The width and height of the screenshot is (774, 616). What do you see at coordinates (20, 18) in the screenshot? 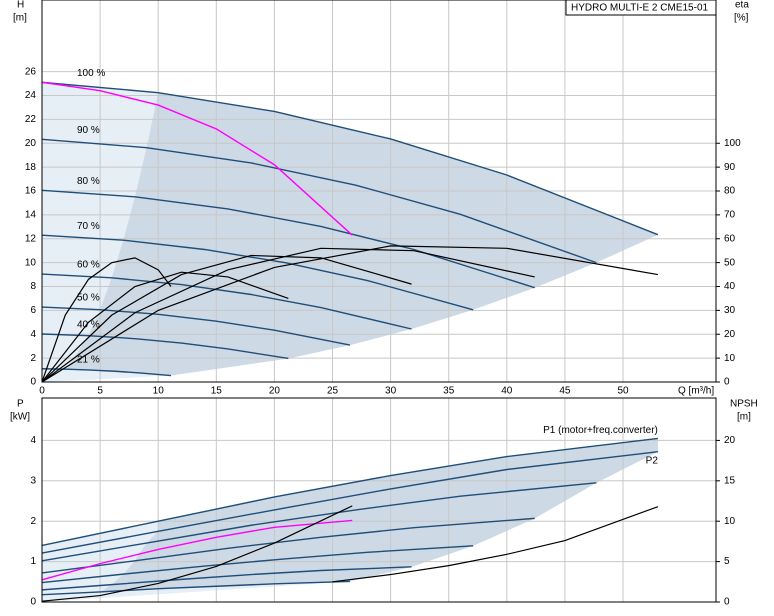
I see `y-axis-unit: [m]` at bounding box center [20, 18].